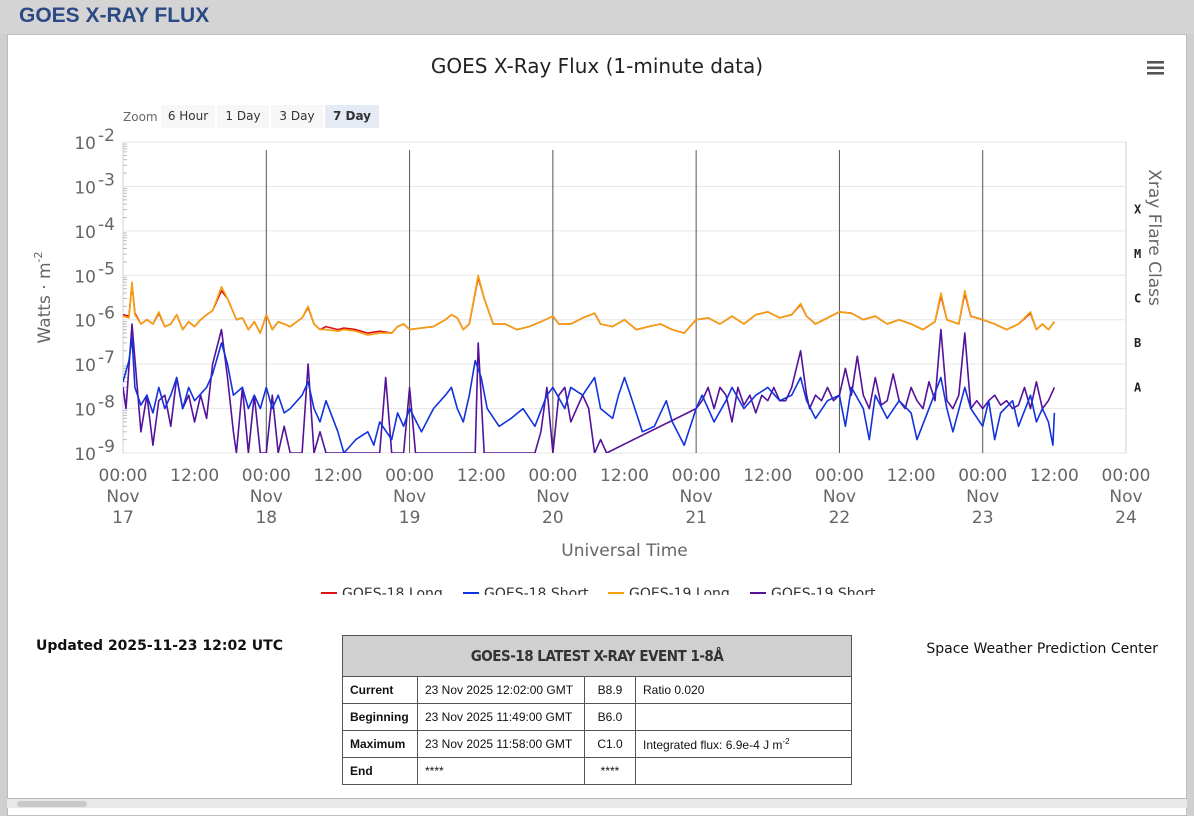 The image size is (1194, 816). I want to click on page-header: GOES X-RAY FLUX, so click(597, 17).